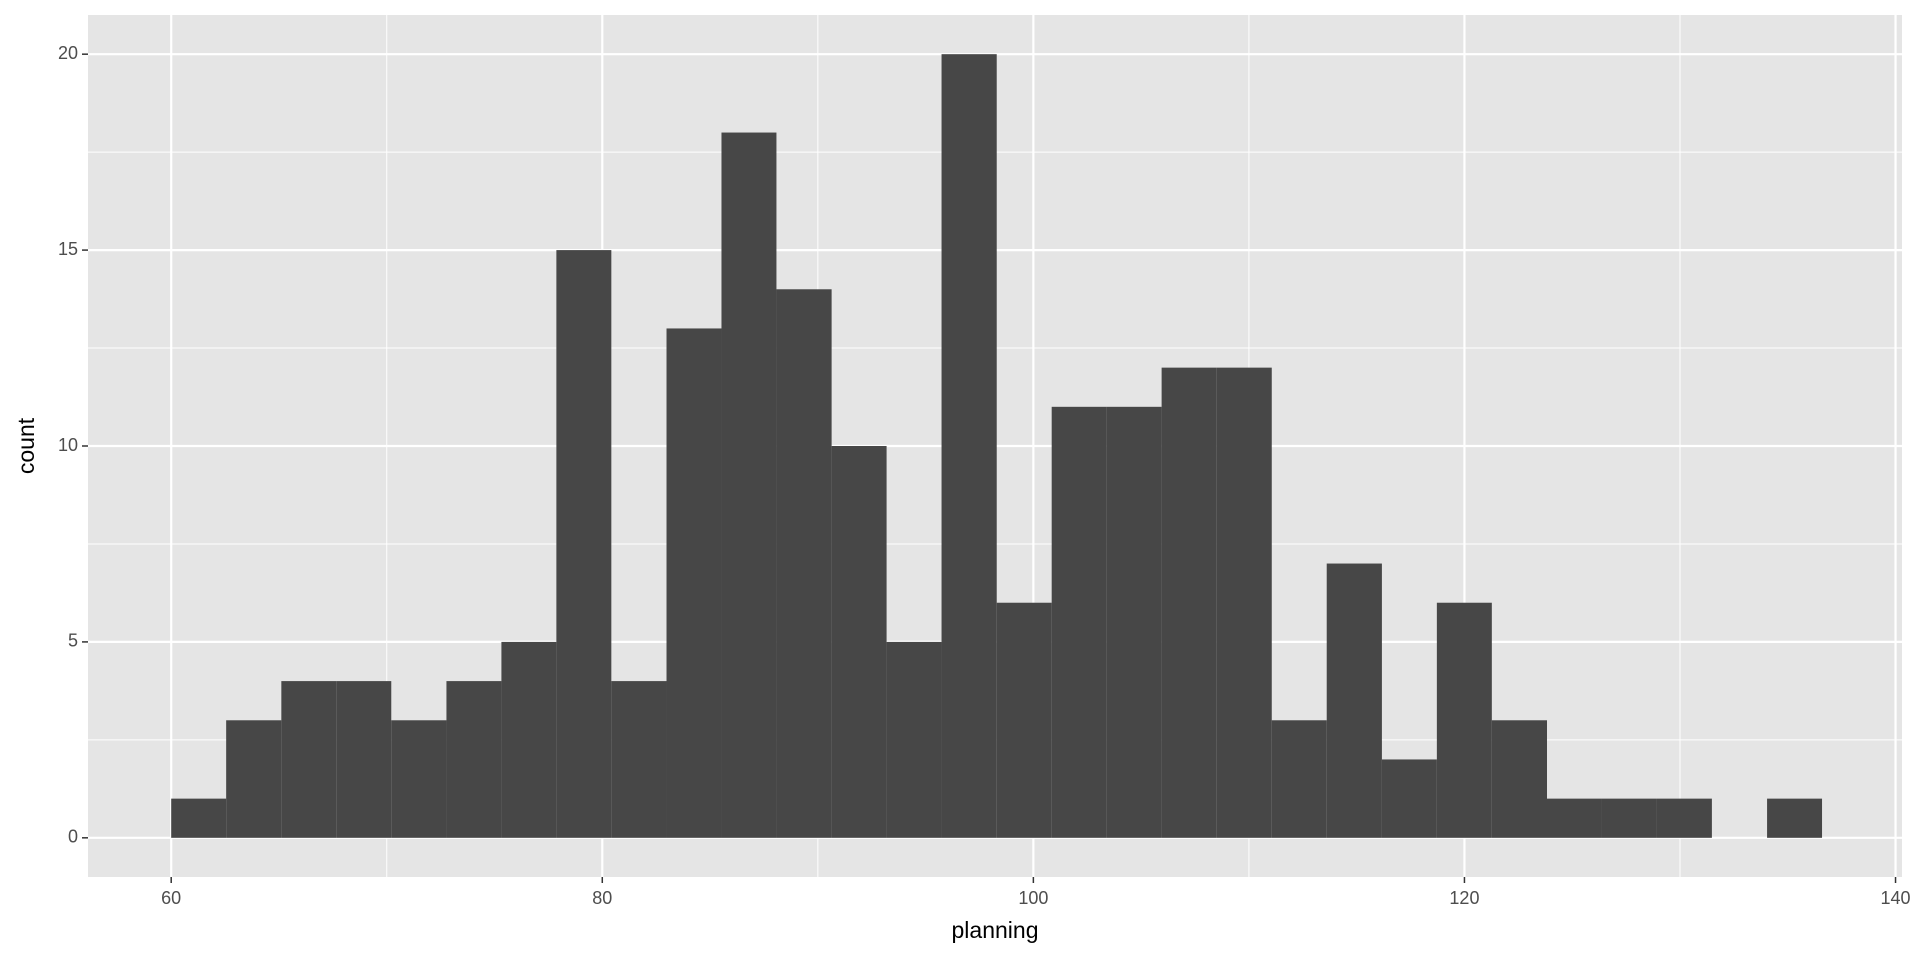 The width and height of the screenshot is (1920, 960). I want to click on x-tick-label: 60, so click(171, 898).